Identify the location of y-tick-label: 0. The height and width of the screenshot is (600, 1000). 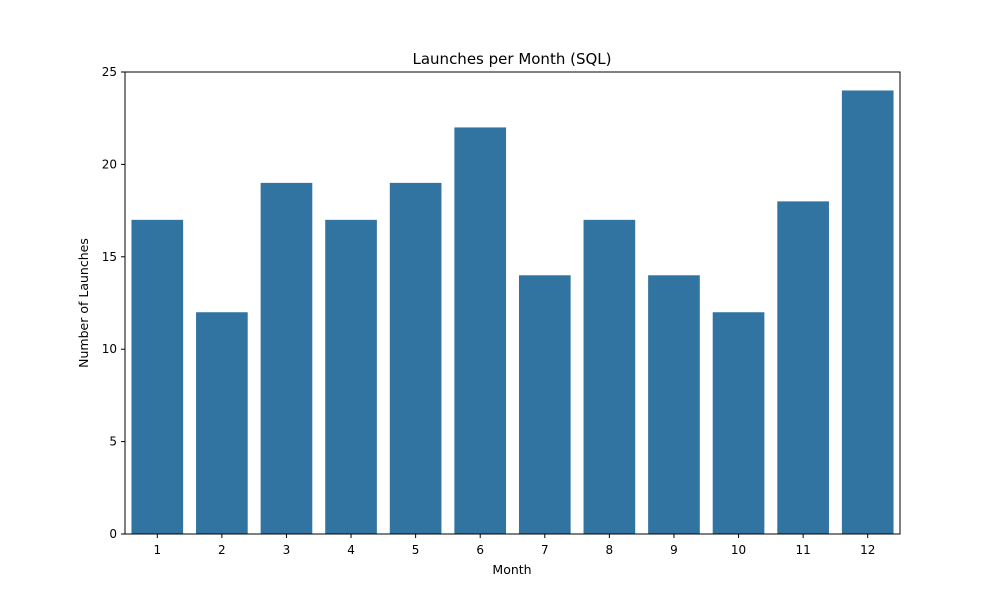
(113, 534).